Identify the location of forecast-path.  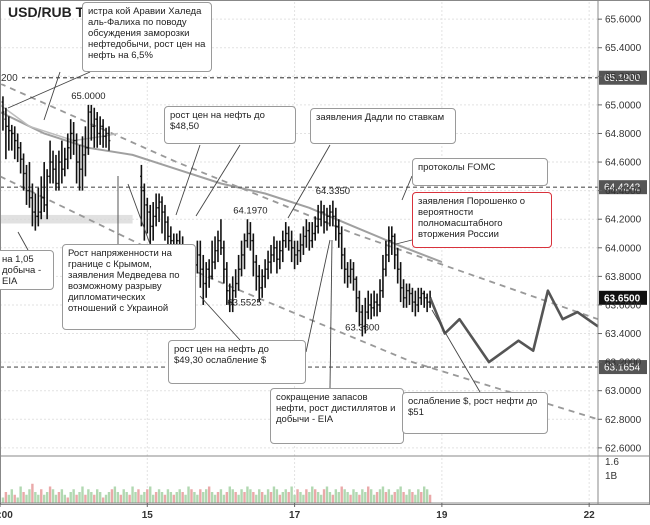
(513, 326).